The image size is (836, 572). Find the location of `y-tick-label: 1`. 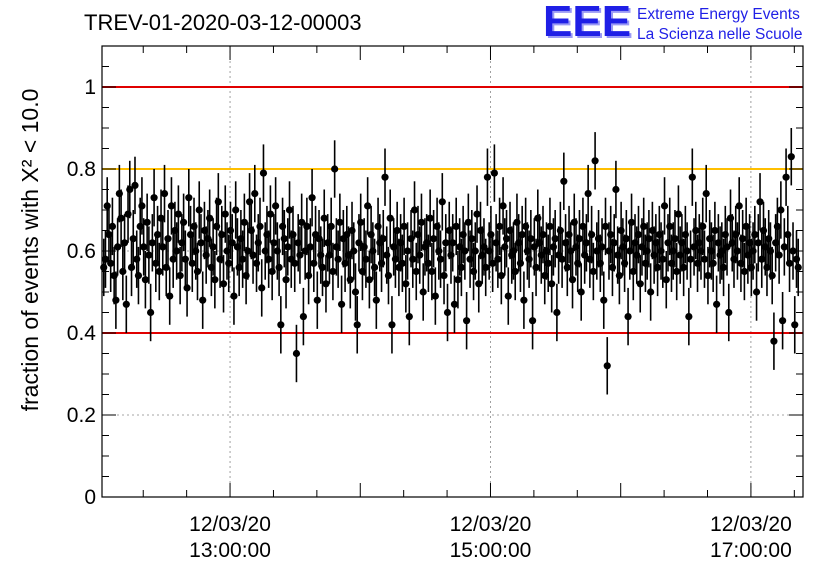

y-tick-label: 1 is located at coordinates (90, 87).